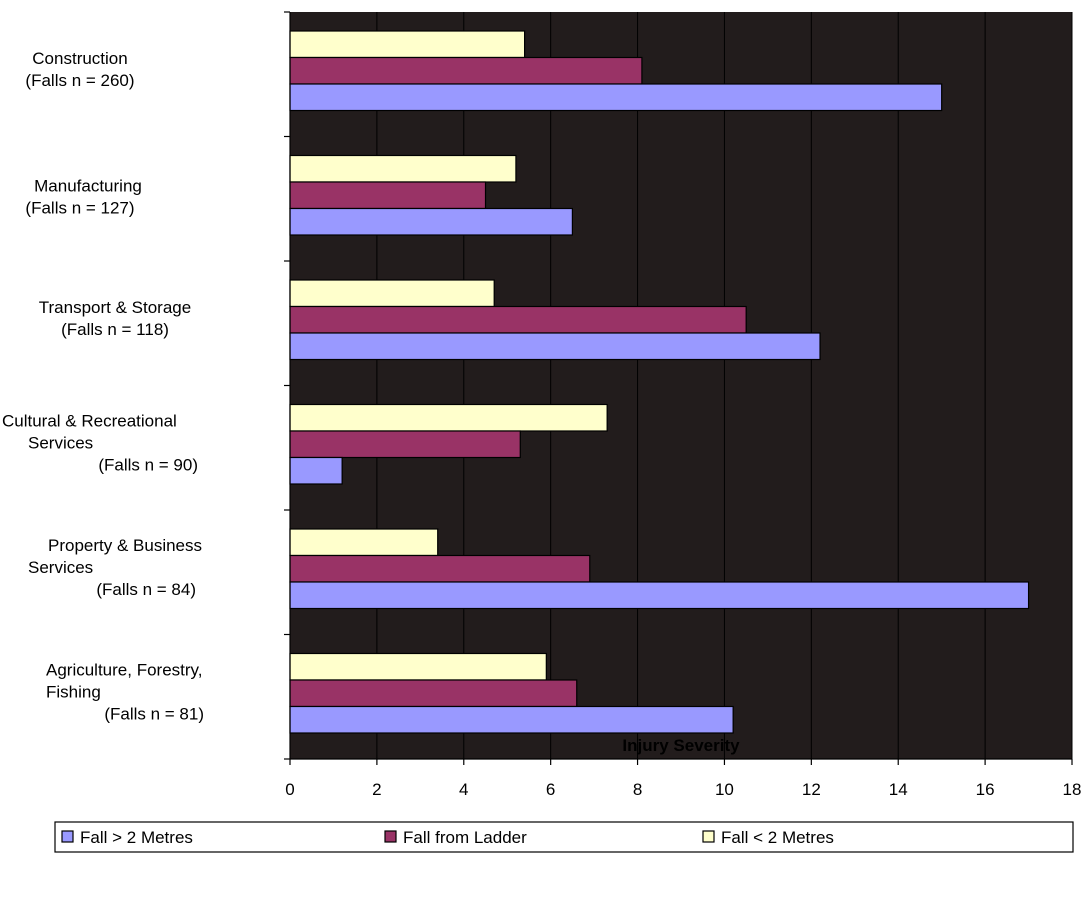  What do you see at coordinates (465, 837) in the screenshot?
I see `legend-label: Fall from Ladder` at bounding box center [465, 837].